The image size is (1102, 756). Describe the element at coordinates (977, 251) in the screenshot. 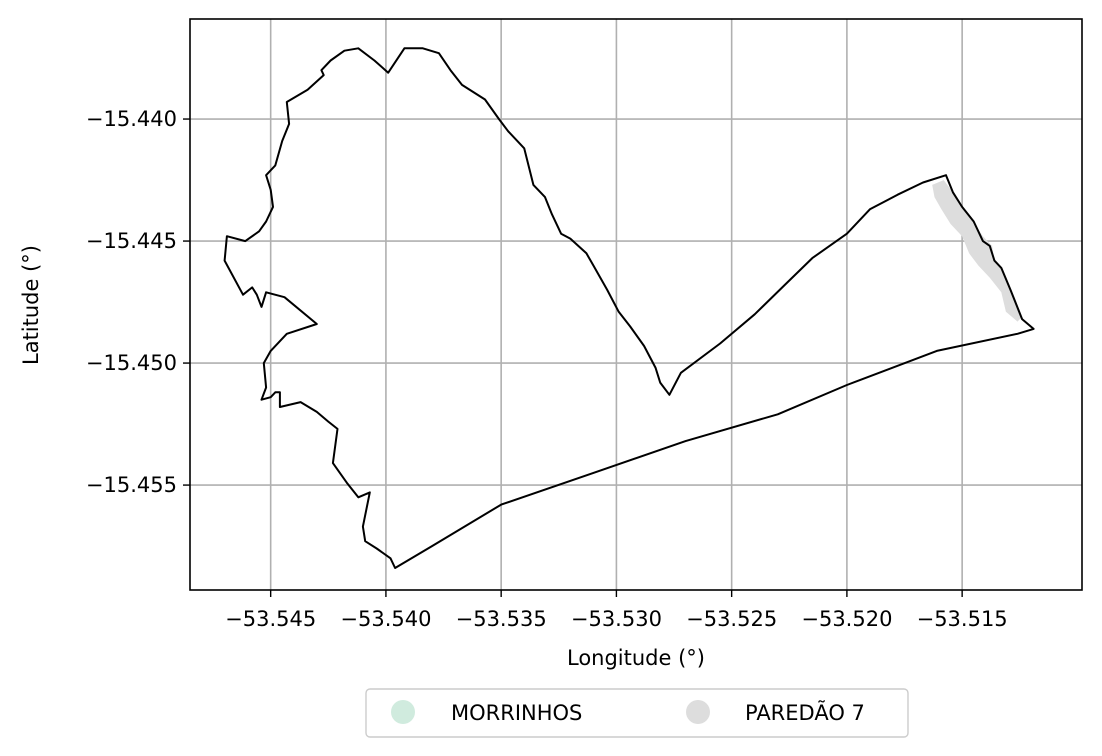

I see `paredao-7-region` at that location.